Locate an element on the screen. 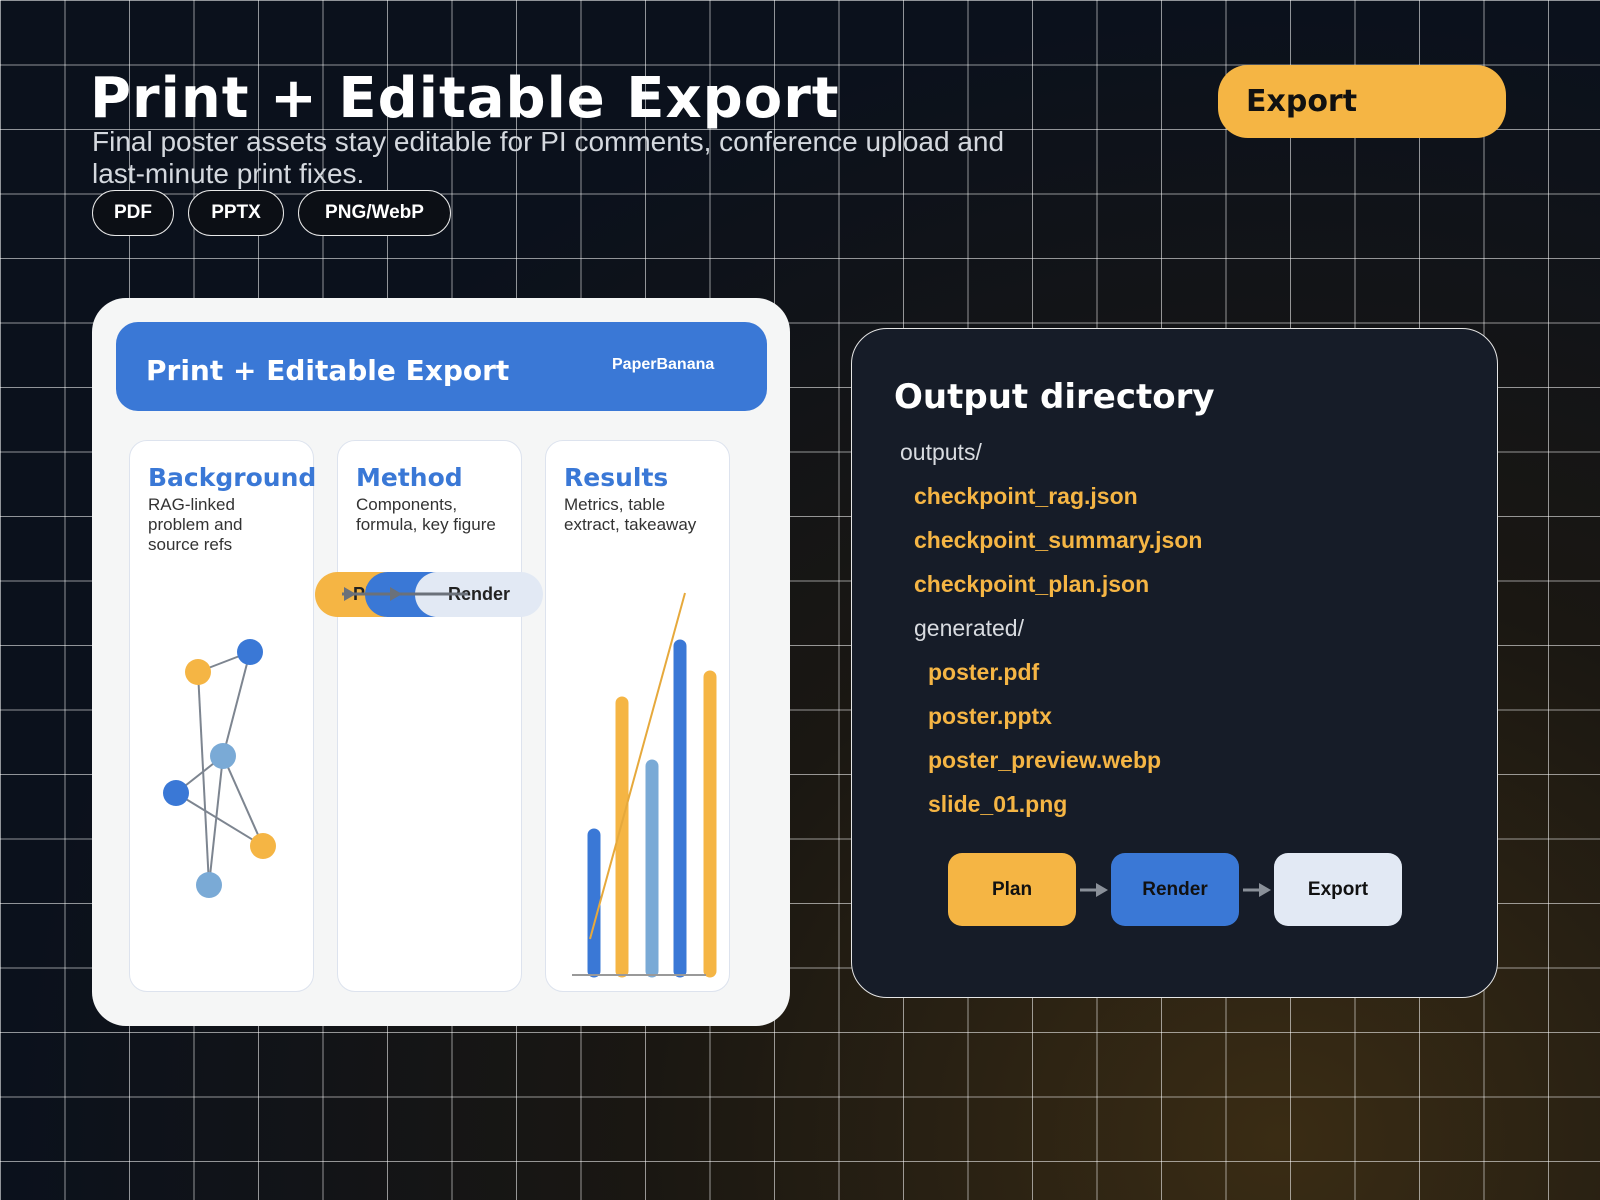  export-button: Export is located at coordinates (1362, 101).